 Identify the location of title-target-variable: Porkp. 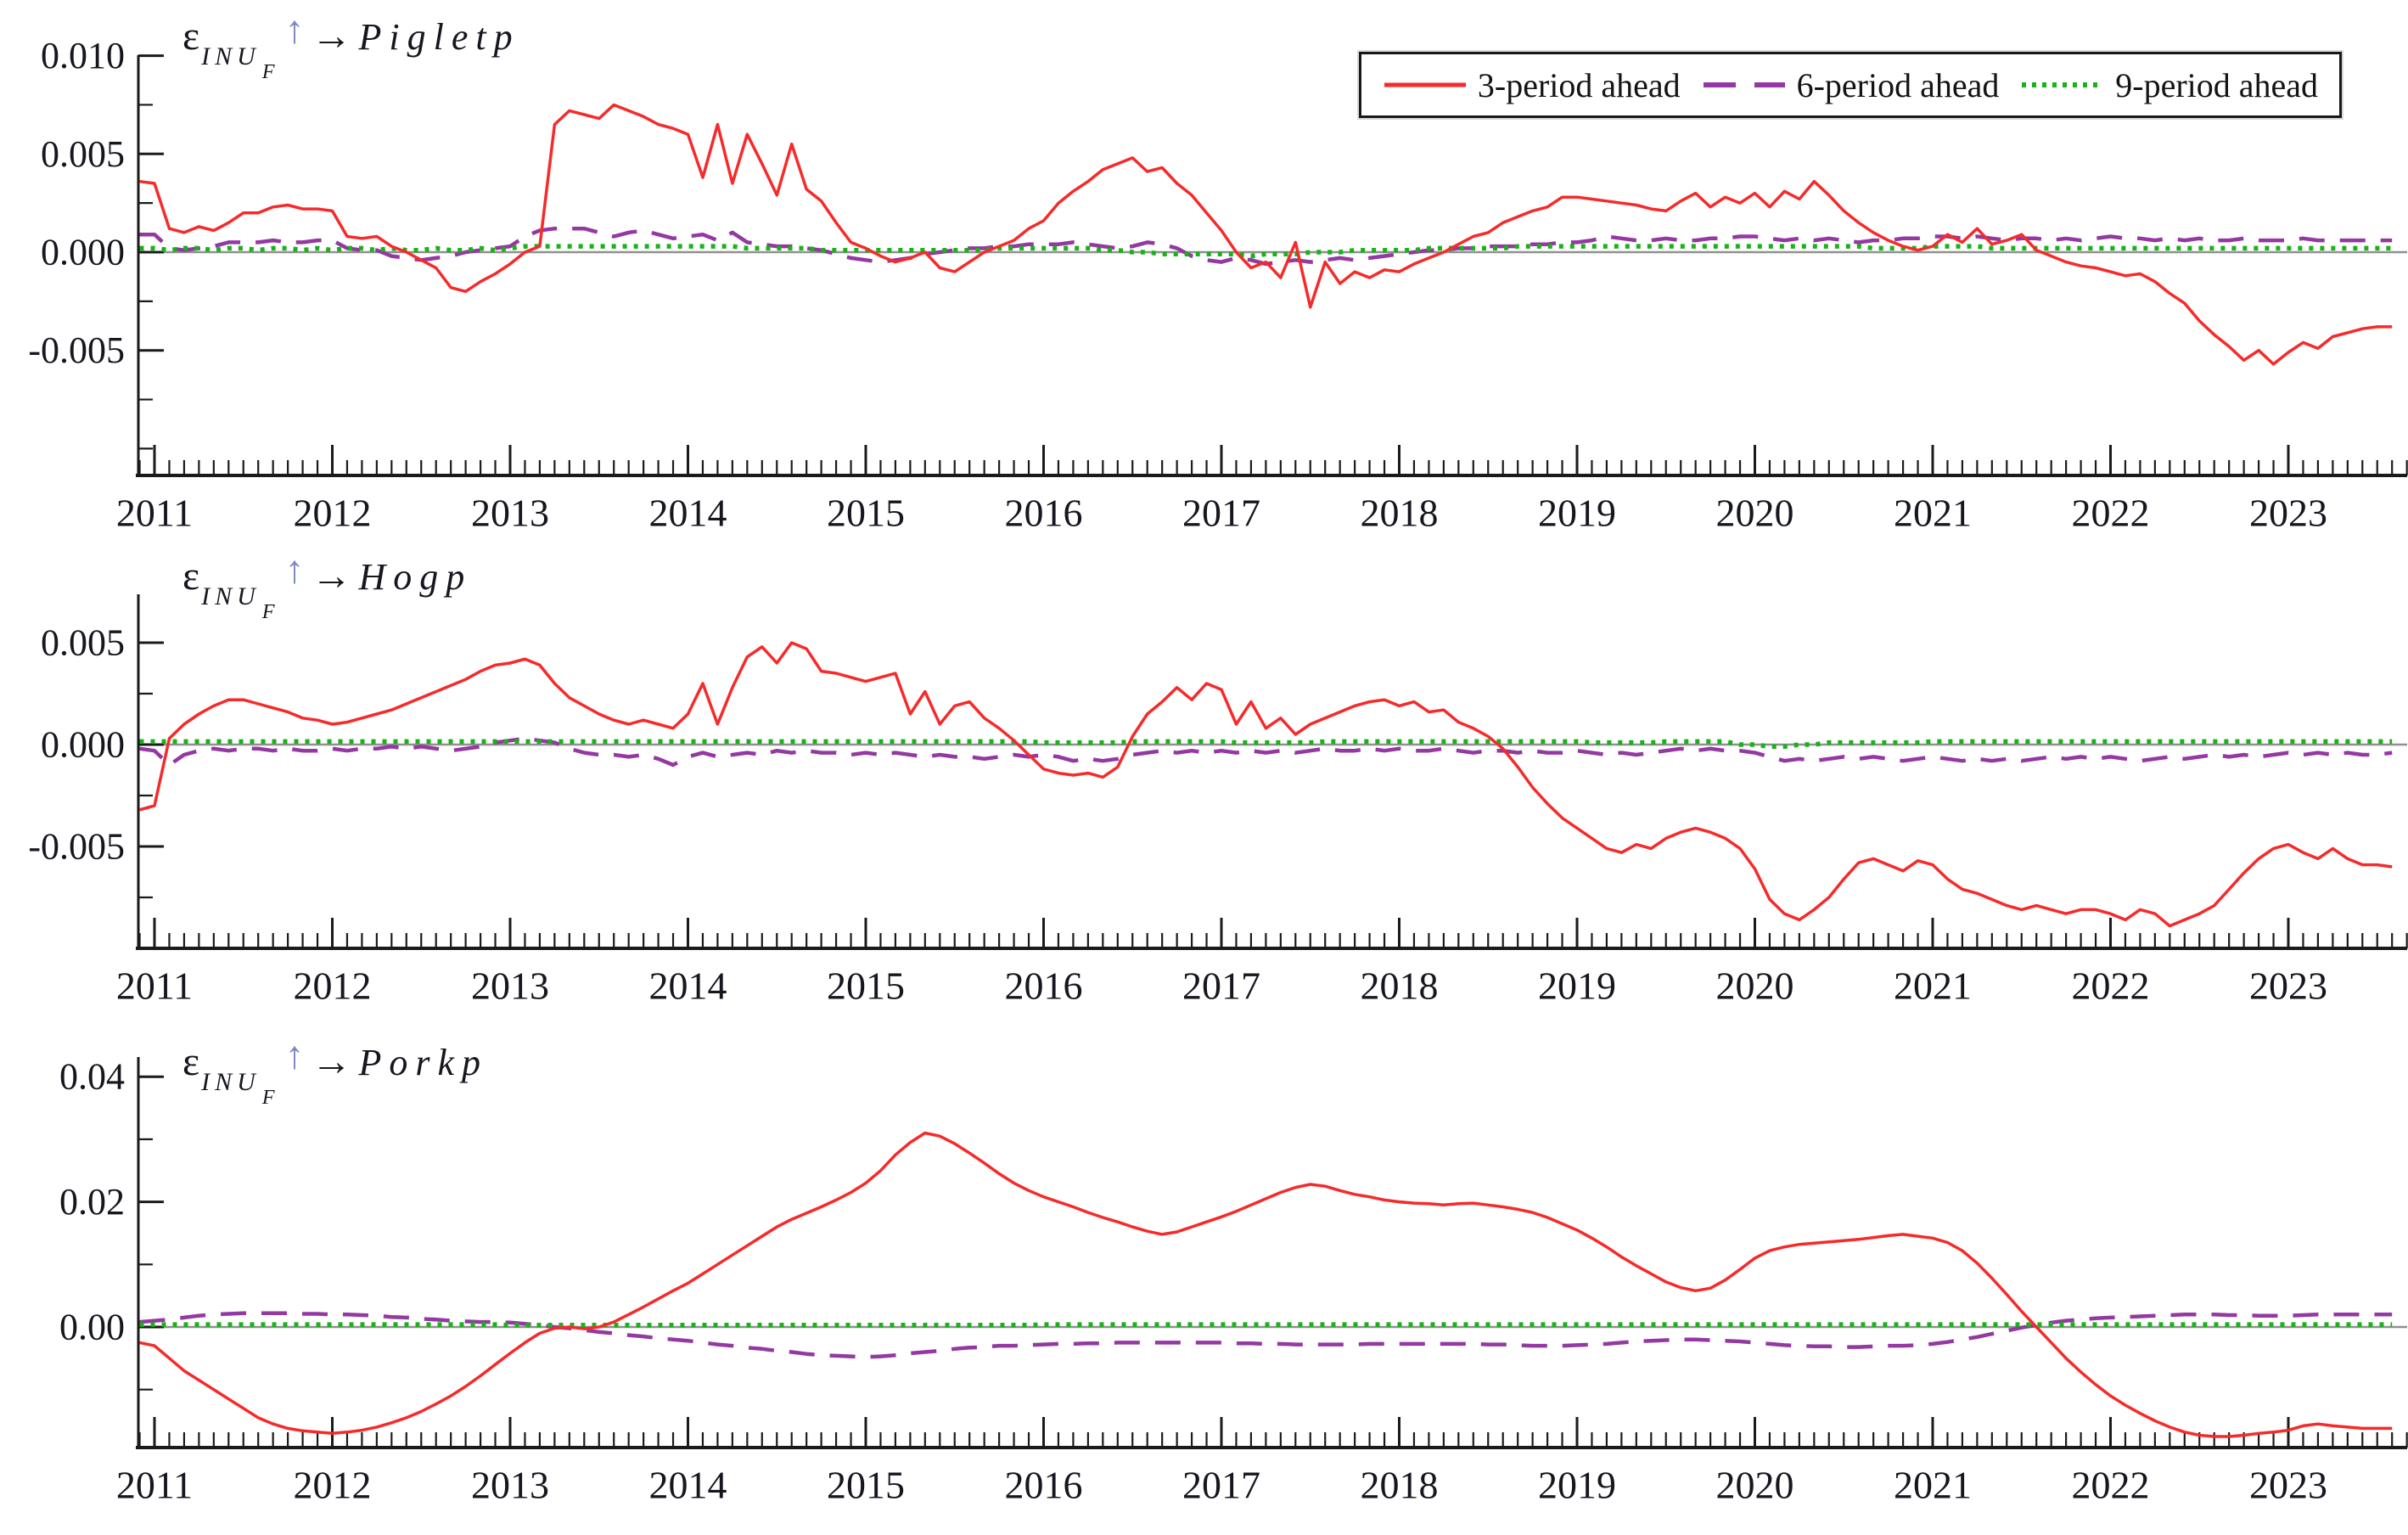
(423, 1062).